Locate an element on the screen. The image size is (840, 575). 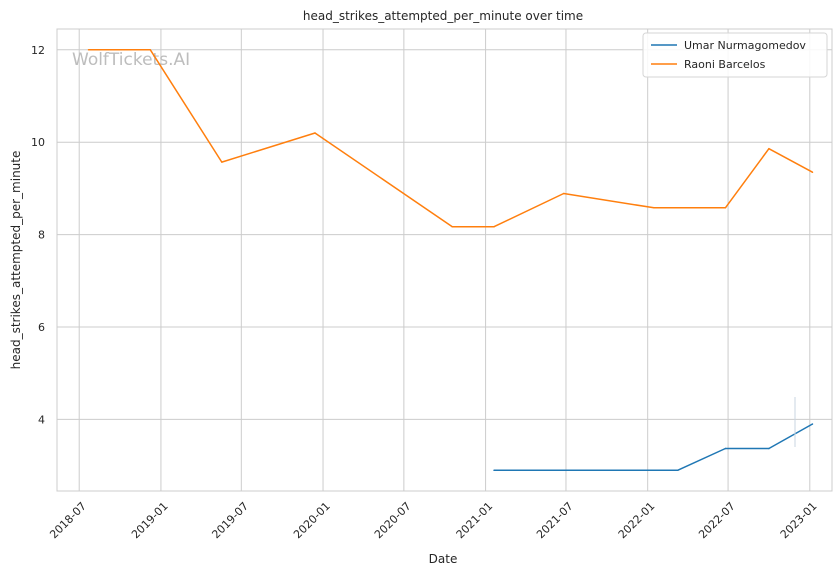
x-tick-label: 2022-01 is located at coordinates (637, 521).